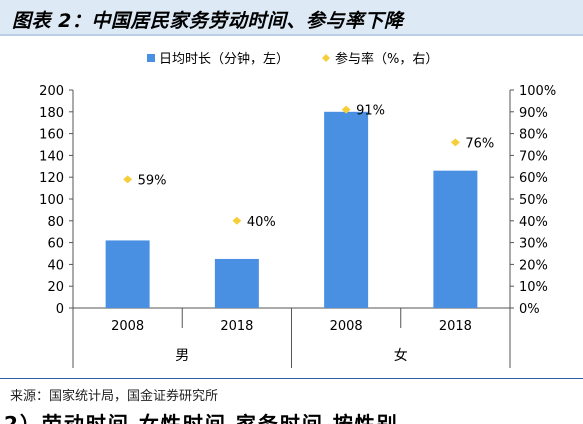 The height and width of the screenshot is (424, 583). What do you see at coordinates (533, 287) in the screenshot?
I see `y-right-tick-label: 10%` at bounding box center [533, 287].